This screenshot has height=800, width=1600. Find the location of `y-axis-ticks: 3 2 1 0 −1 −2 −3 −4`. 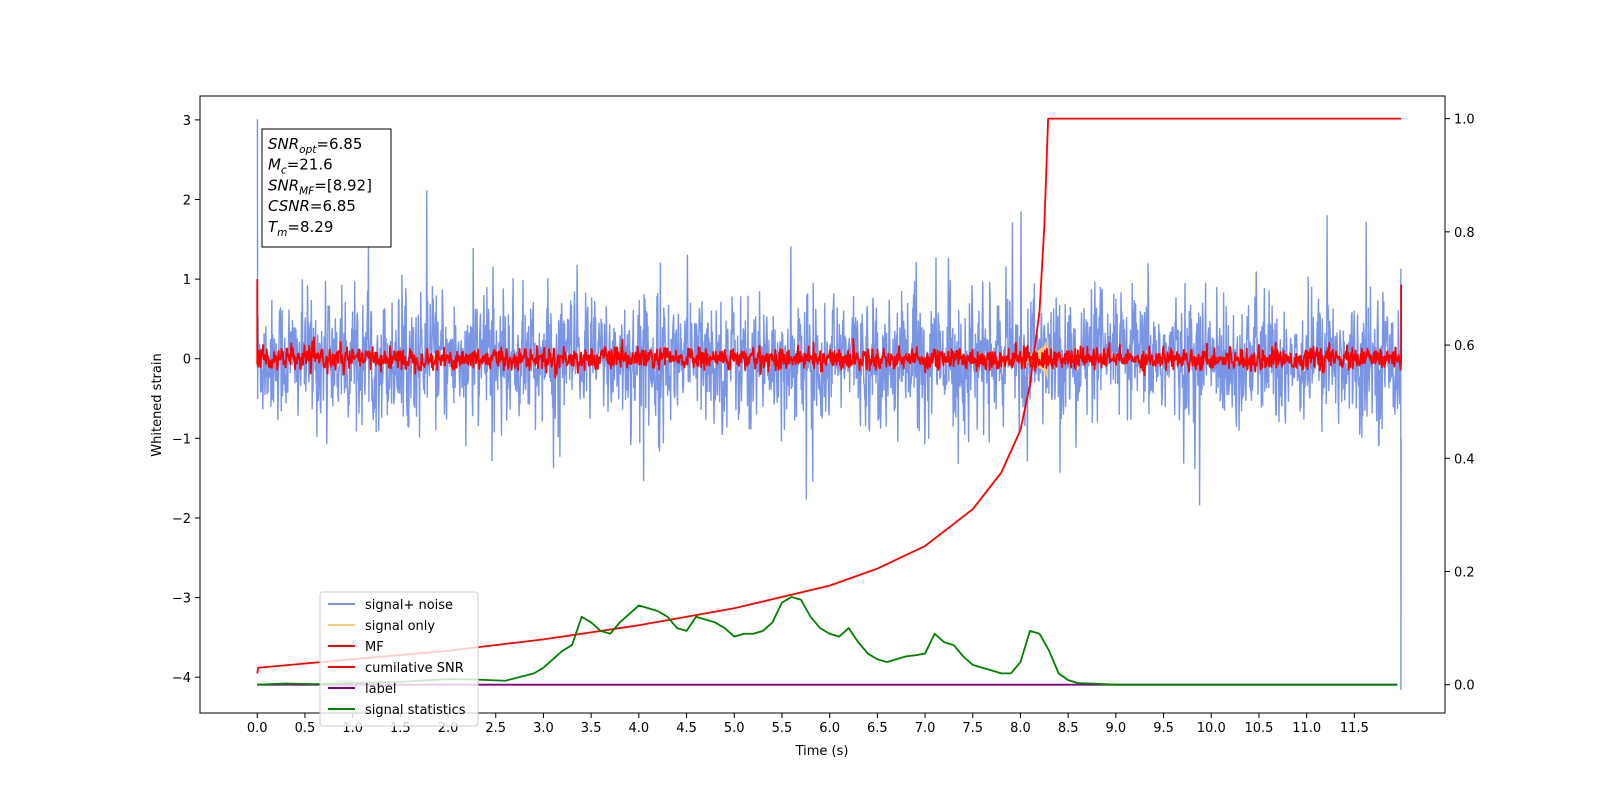

y-axis-ticks: 3 2 1 0 −1 −2 −3 −4 is located at coordinates (186, 400).